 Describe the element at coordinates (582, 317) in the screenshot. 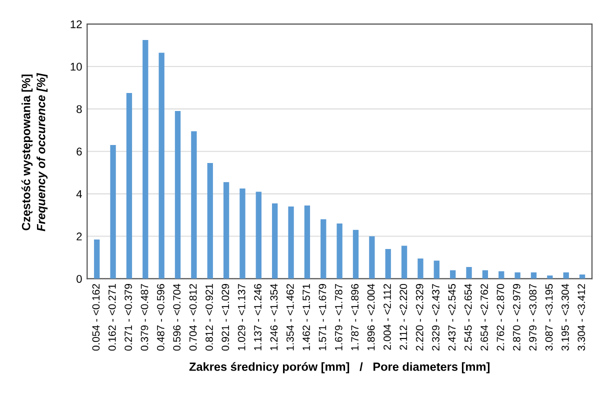

I see `x-tick-label: 3.304 - <3.412` at that location.